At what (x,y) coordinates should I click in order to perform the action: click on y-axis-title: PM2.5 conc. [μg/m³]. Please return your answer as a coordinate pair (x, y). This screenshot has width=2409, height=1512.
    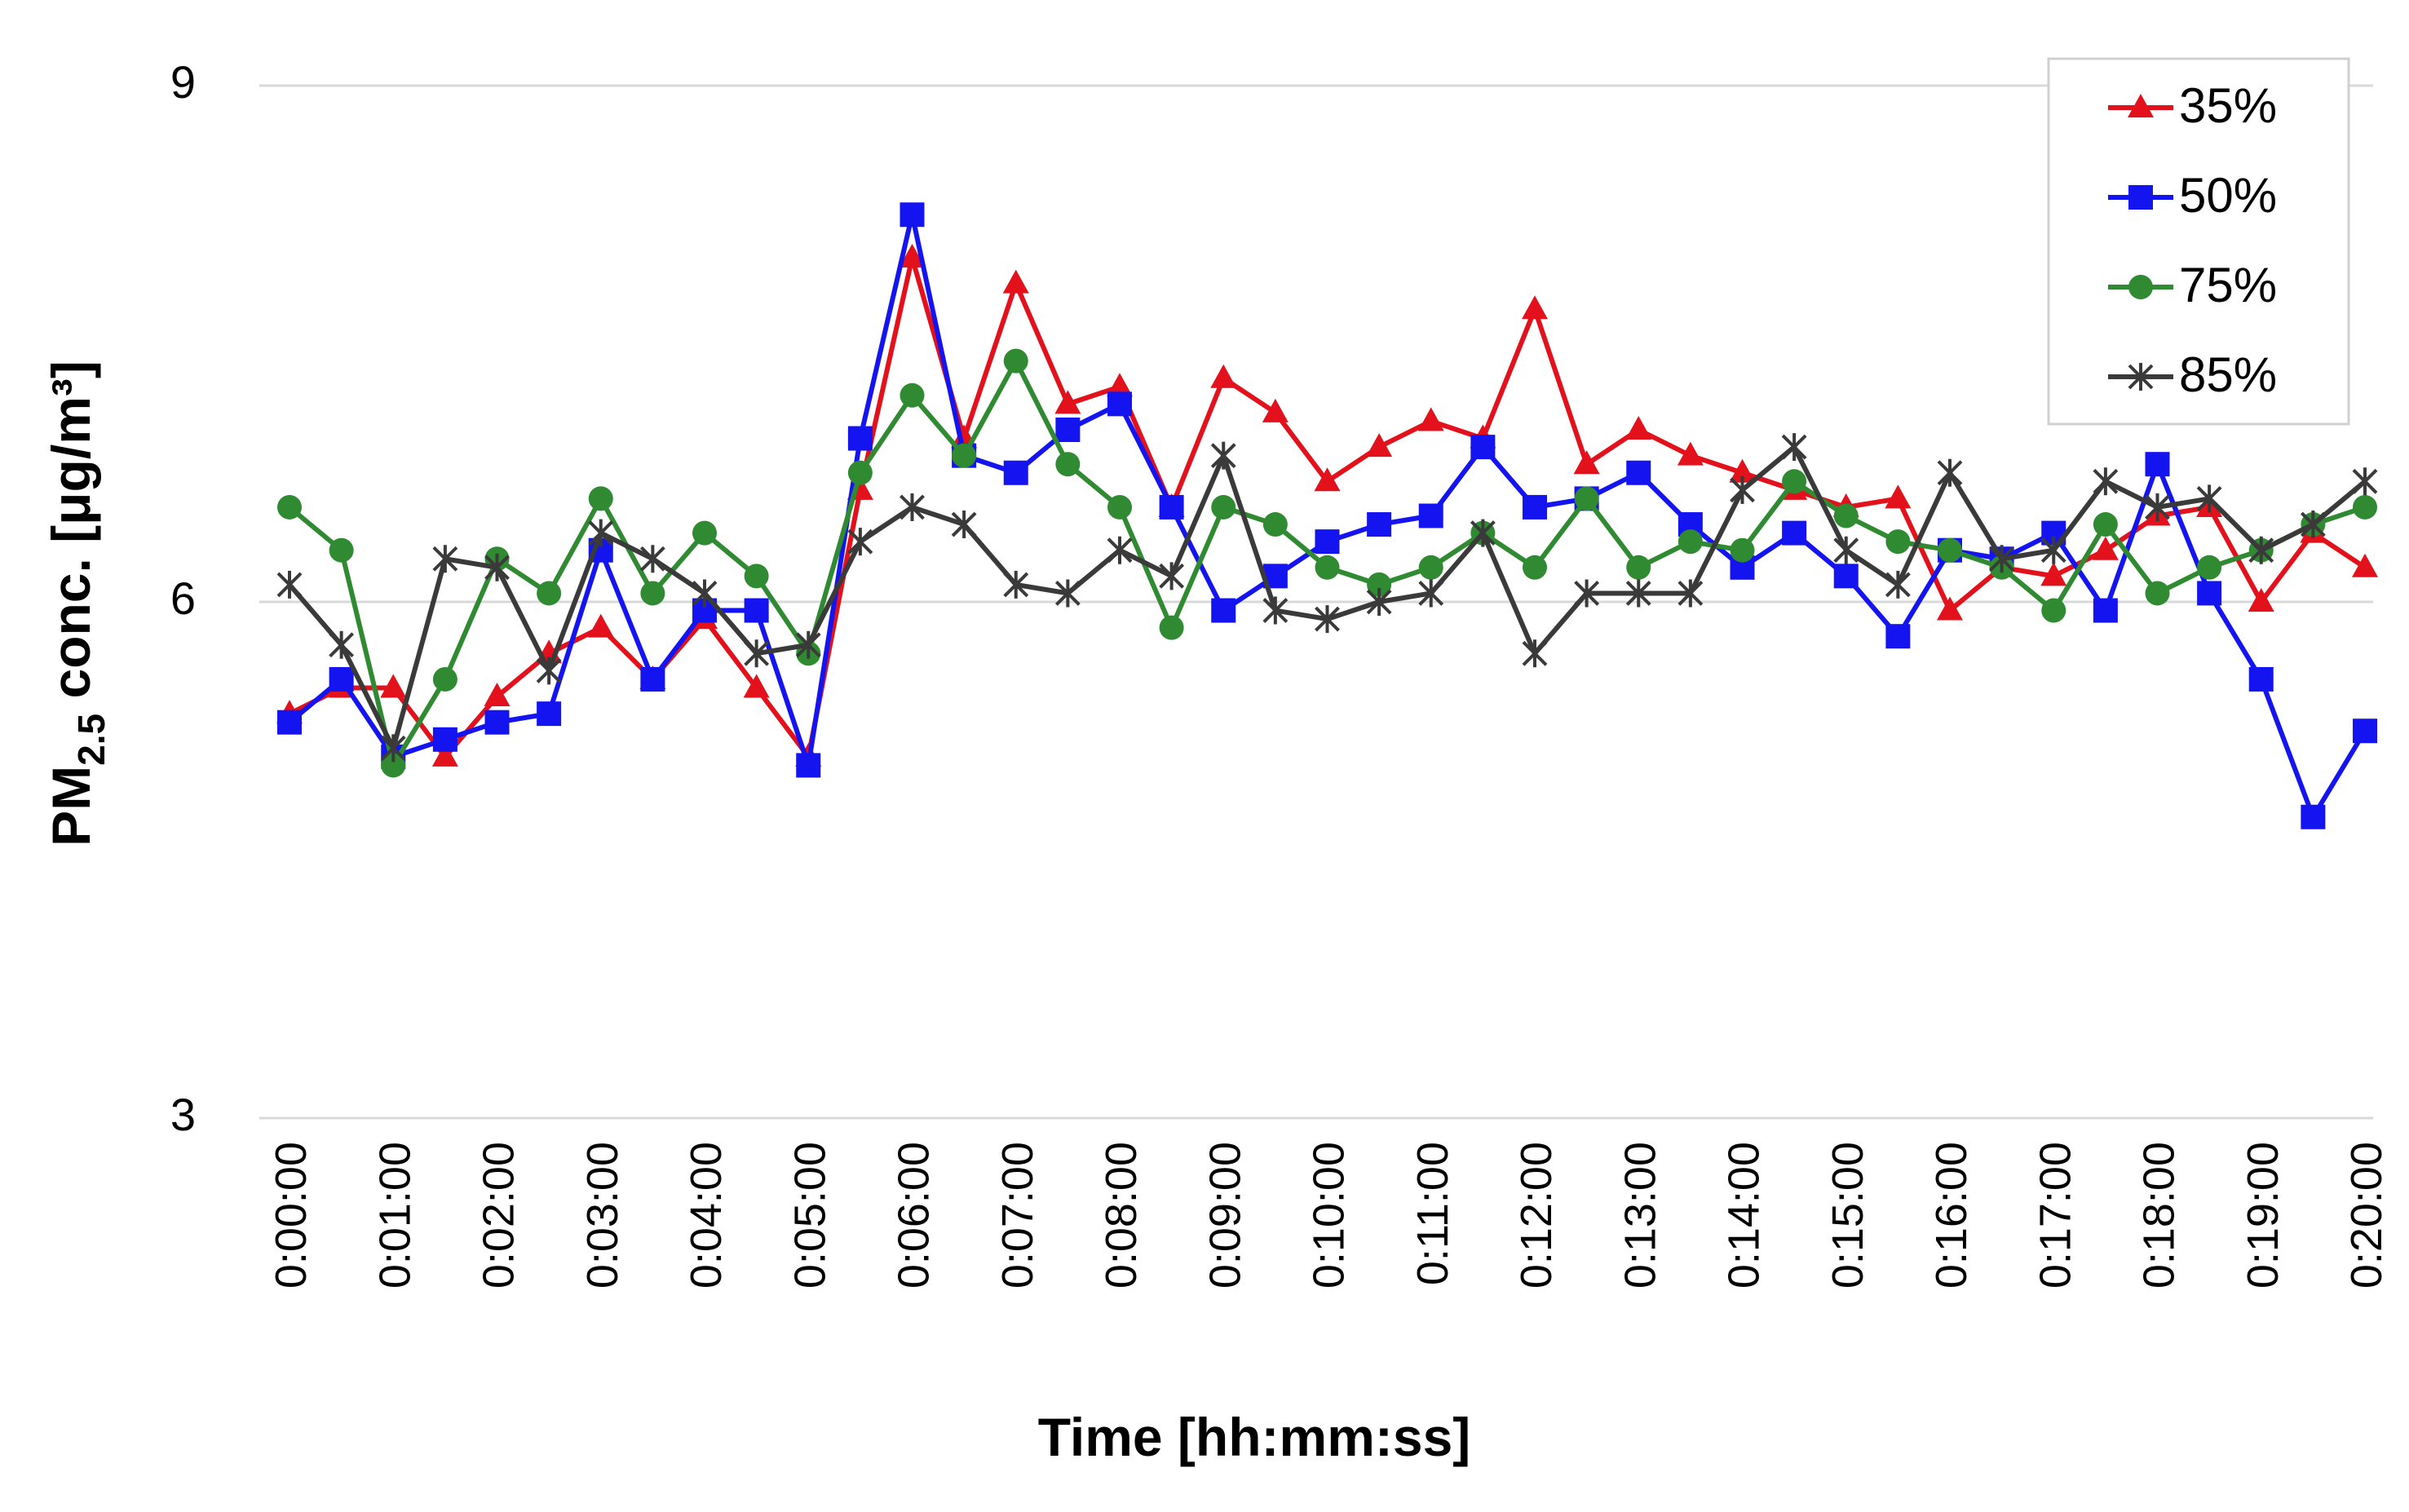
    Looking at the image, I should click on (77, 603).